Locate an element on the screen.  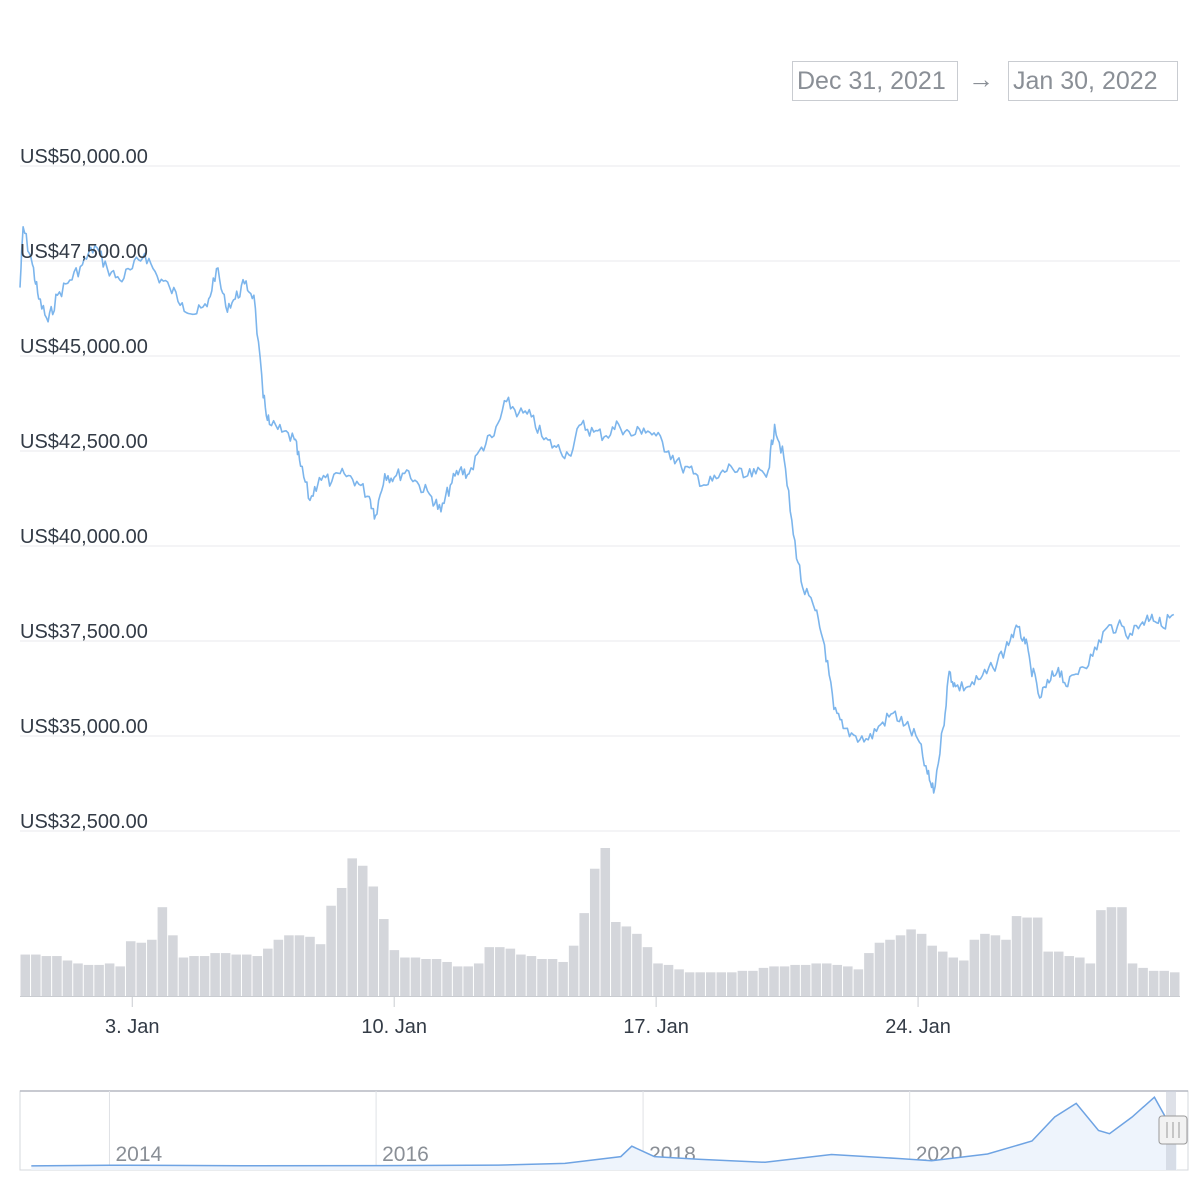
navigator-year-label: 2016 is located at coordinates (405, 1154).